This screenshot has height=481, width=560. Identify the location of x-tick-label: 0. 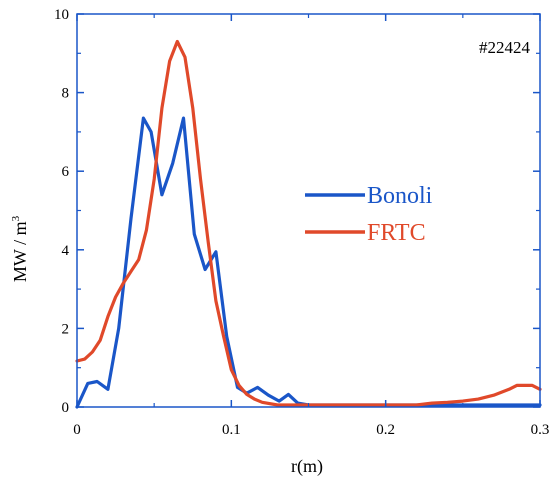
(77, 430).